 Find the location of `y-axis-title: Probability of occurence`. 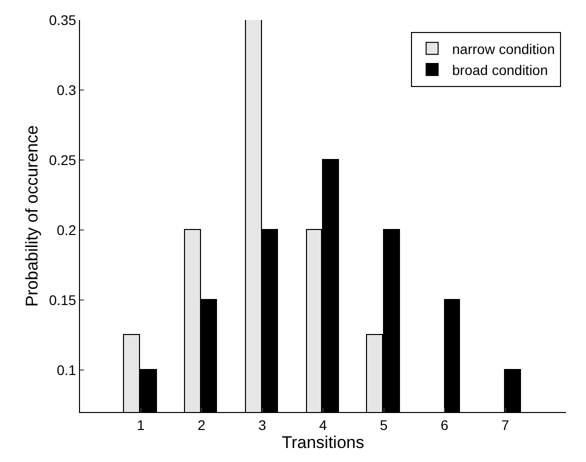

y-axis-title: Probability of occurence is located at coordinates (32, 216).